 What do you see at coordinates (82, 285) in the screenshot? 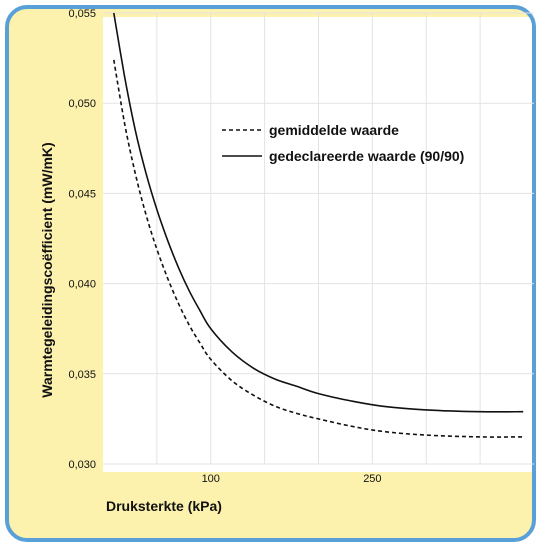
I see `y-tick-label: 0,040` at bounding box center [82, 285].